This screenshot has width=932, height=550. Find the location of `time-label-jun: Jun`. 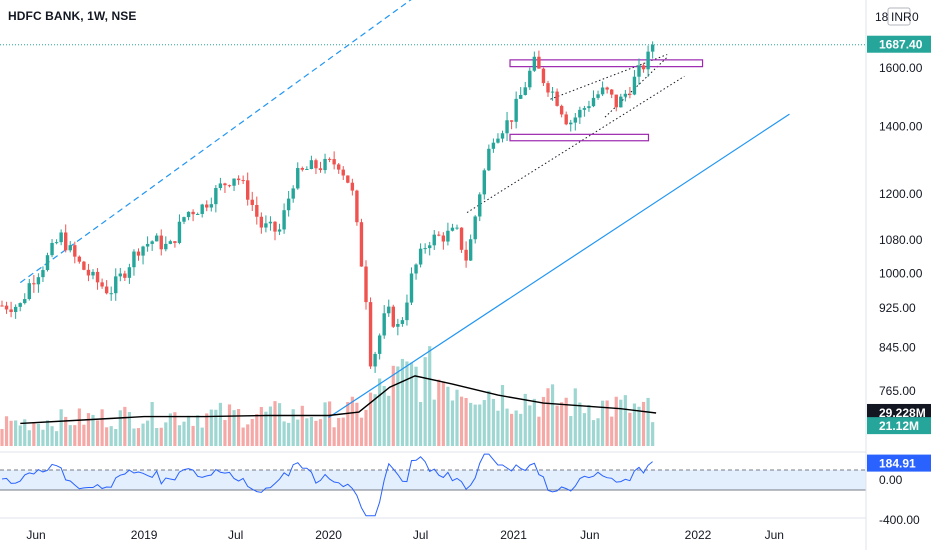

time-label-jun: Jun is located at coordinates (589, 535).